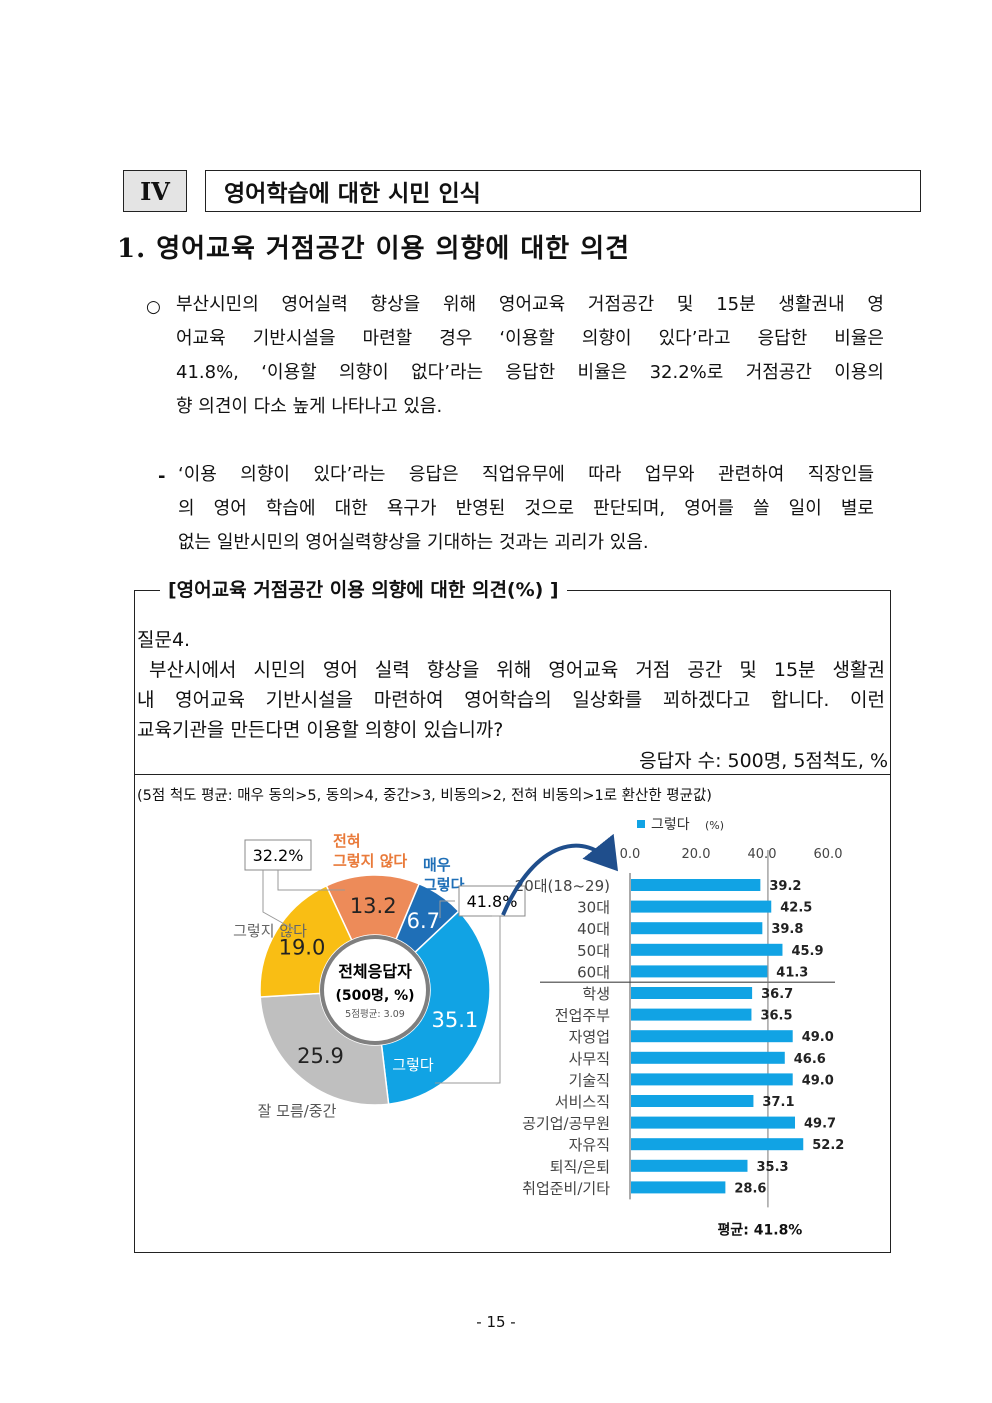 Image resolution: width=992 pixels, height=1403 pixels. What do you see at coordinates (320, 1056) in the screenshot?
I see `pie-value-label: 25.9` at bounding box center [320, 1056].